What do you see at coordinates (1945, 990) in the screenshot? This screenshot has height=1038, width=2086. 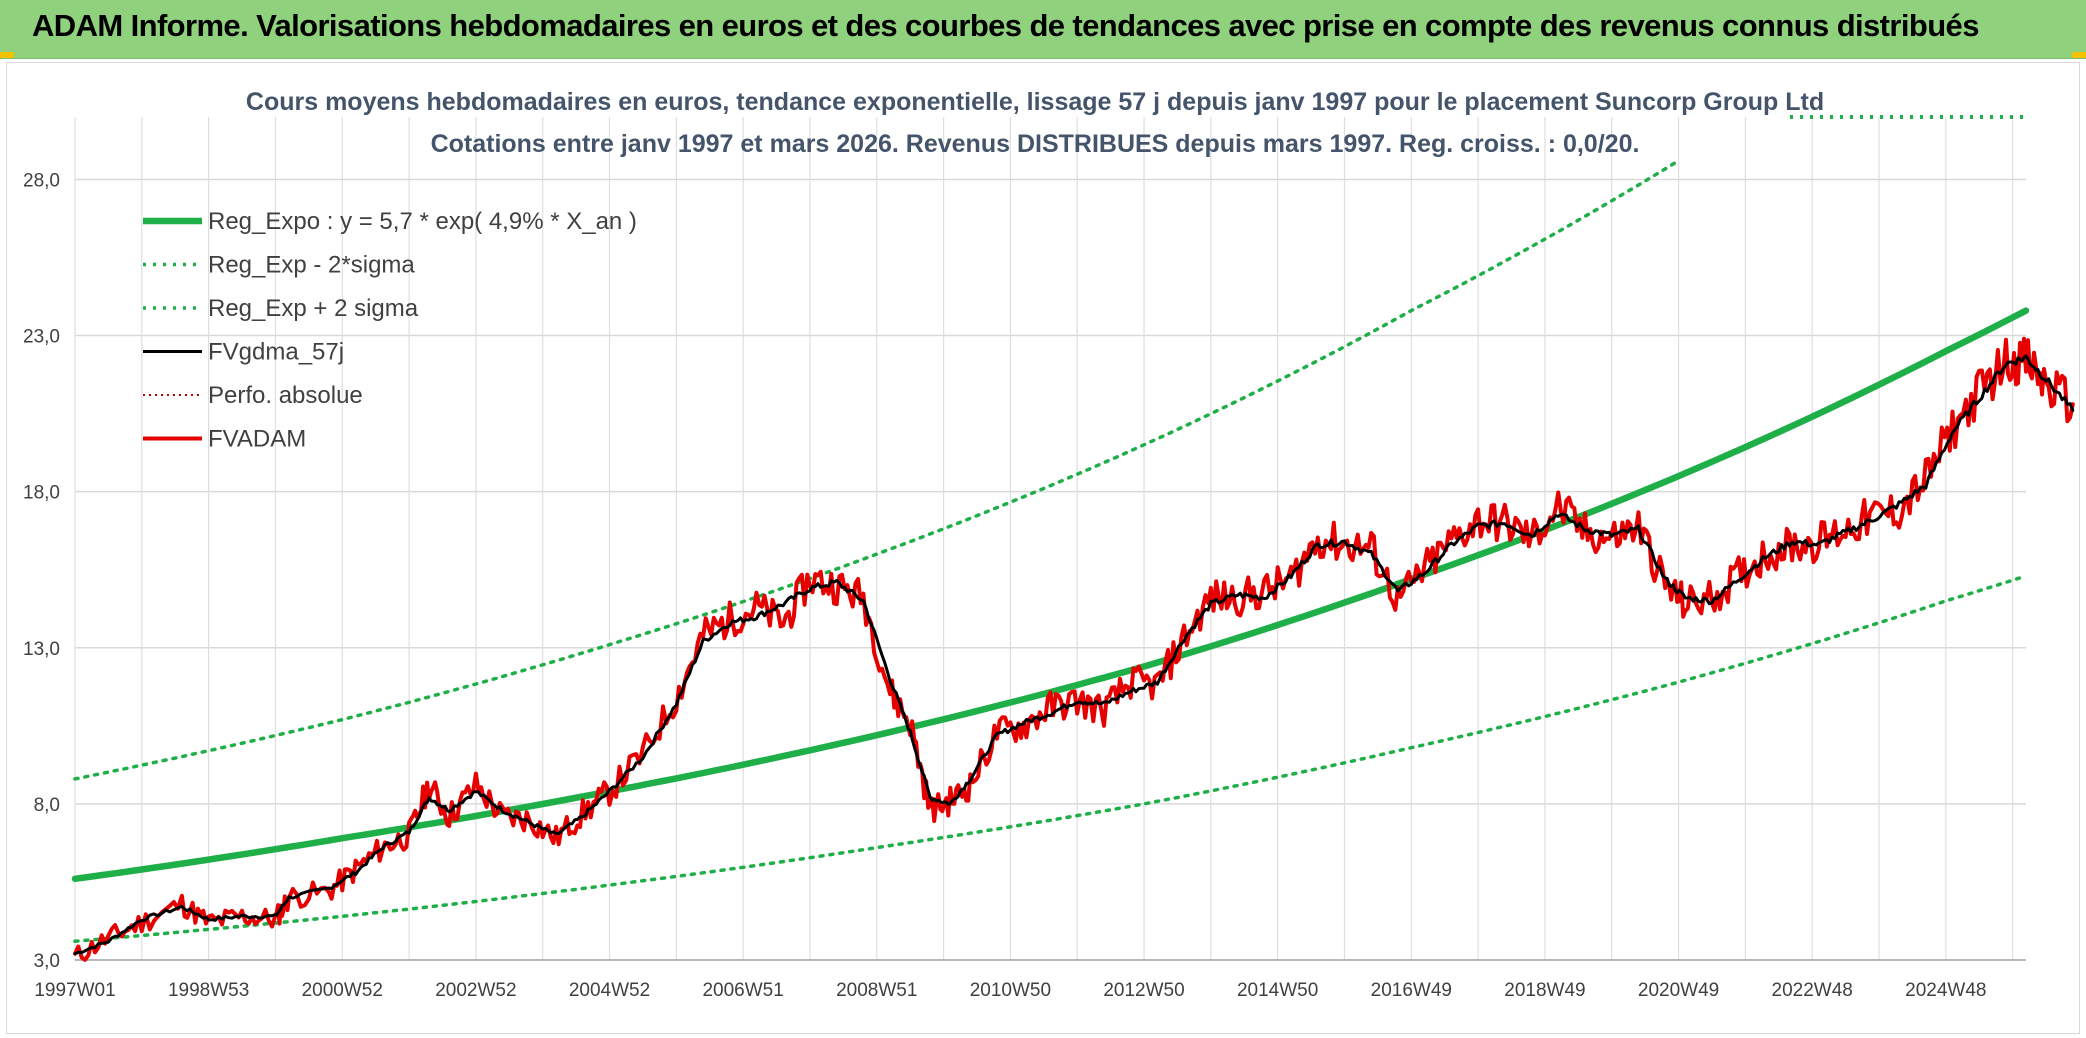 I see `x-tick-label: 2024W48` at bounding box center [1945, 990].